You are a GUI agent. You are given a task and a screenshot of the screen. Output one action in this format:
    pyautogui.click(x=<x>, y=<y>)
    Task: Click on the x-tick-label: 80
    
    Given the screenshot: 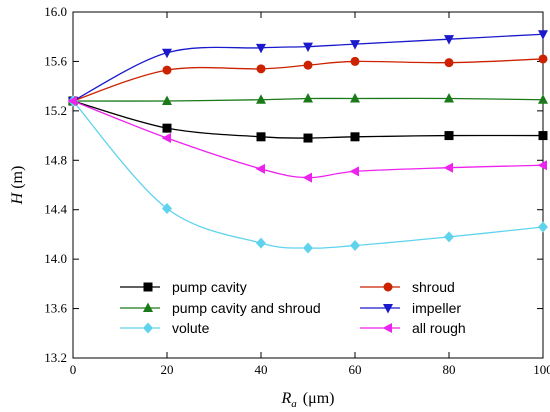 What is the action you would take?
    pyautogui.click(x=449, y=369)
    